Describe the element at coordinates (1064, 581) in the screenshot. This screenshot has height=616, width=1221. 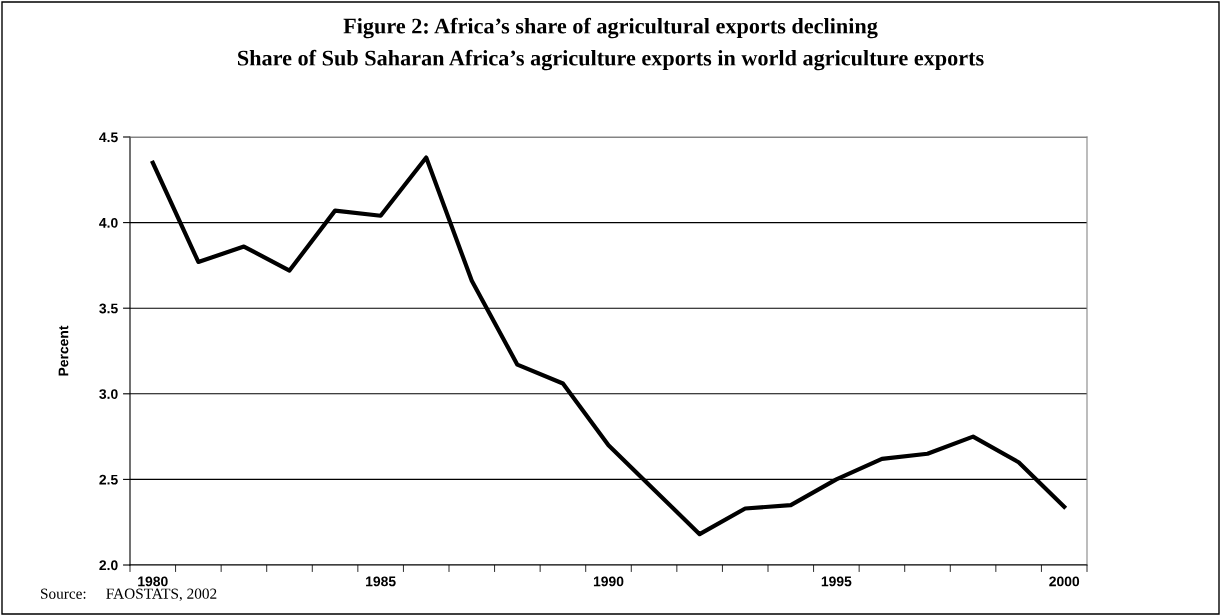
I see `x-tick-label: 2000` at that location.